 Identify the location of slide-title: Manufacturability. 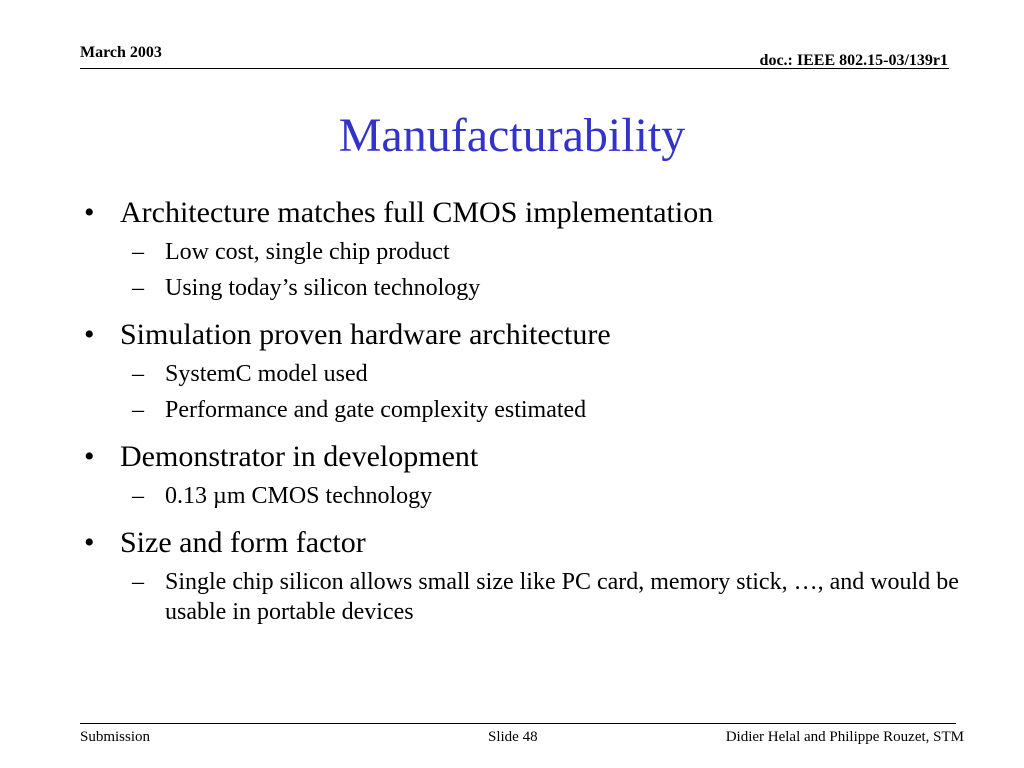
(512, 135).